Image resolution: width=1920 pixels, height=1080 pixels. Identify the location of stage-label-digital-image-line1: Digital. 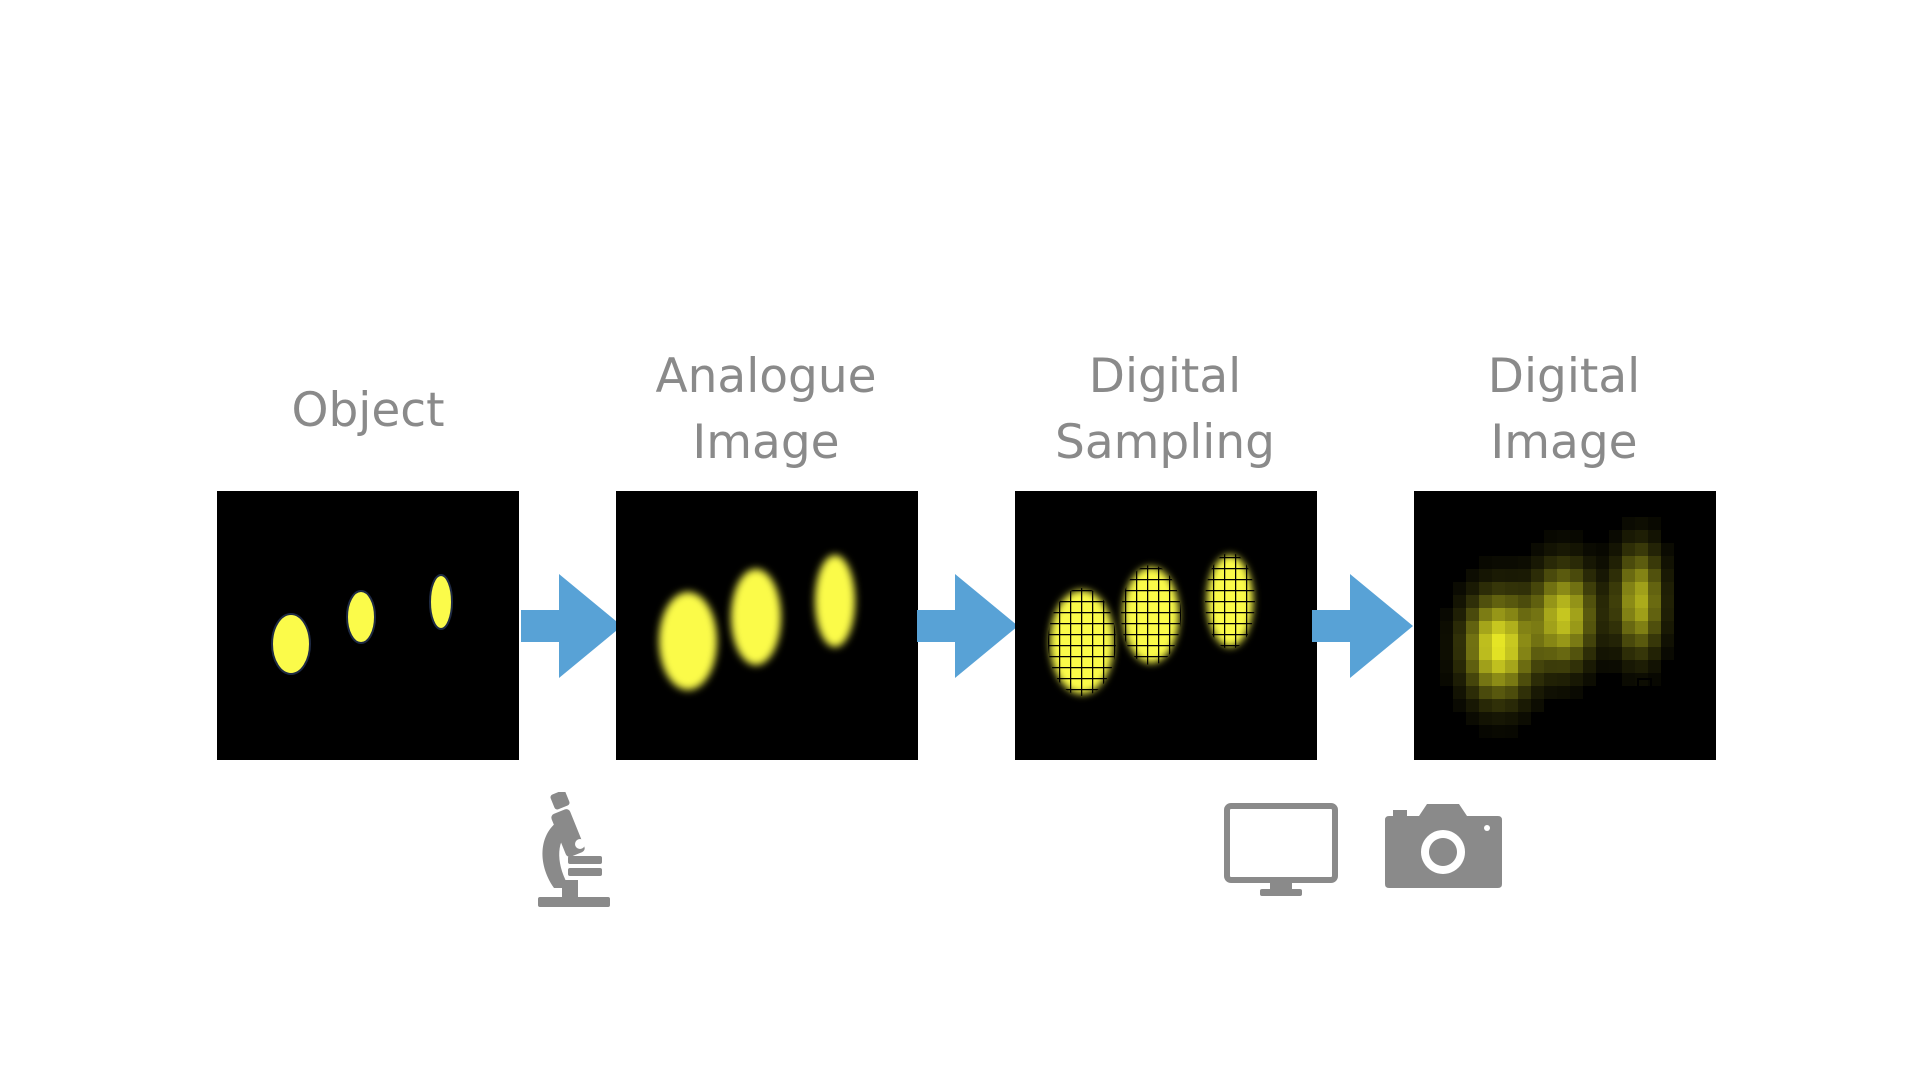
(1564, 376).